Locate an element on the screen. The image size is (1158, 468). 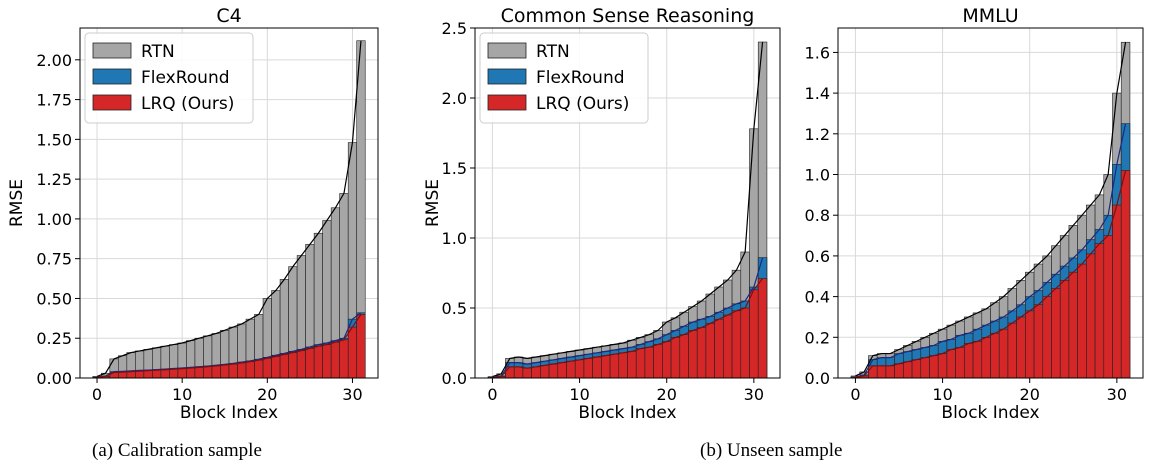
chart-title: Common Sense Reasoning is located at coordinates (628, 16).